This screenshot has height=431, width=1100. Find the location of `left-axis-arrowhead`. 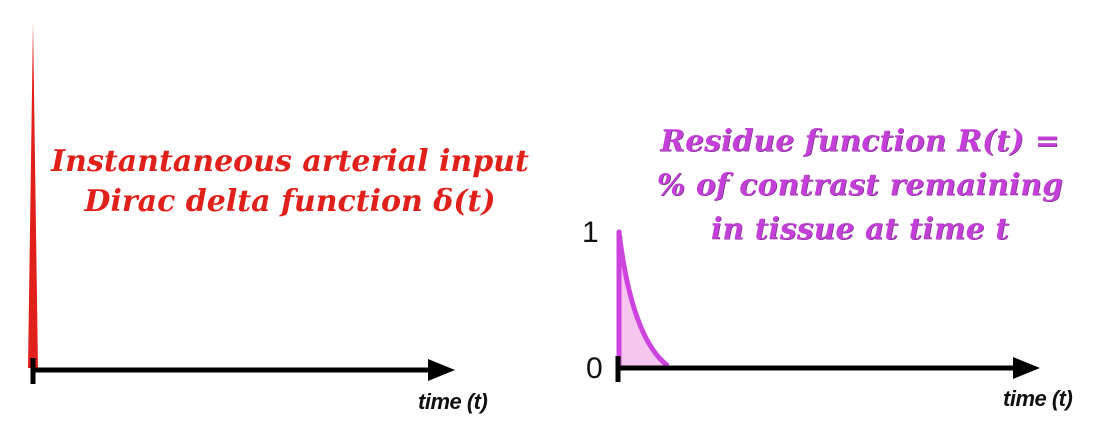

left-axis-arrowhead is located at coordinates (441, 370).